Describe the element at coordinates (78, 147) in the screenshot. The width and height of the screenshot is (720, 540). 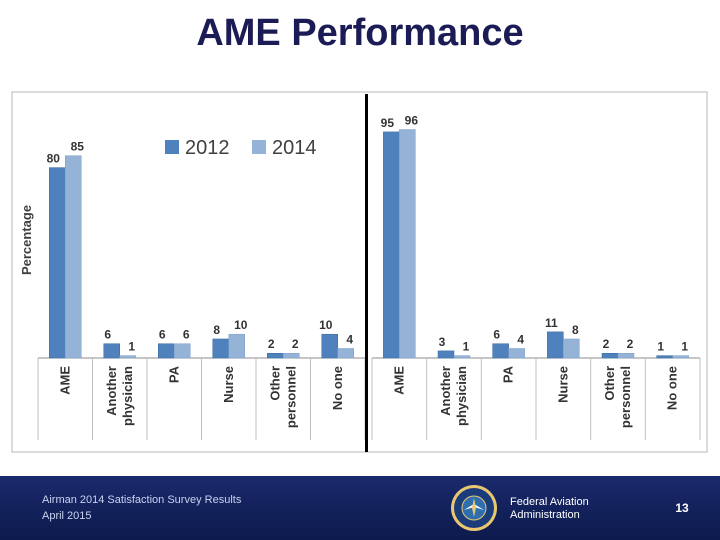
I see `data-label: 85` at that location.